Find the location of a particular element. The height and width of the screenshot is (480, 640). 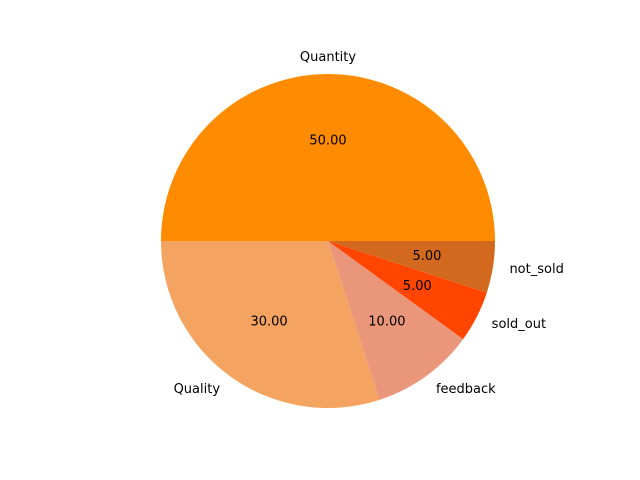

pie-slice-quality is located at coordinates (270, 325).